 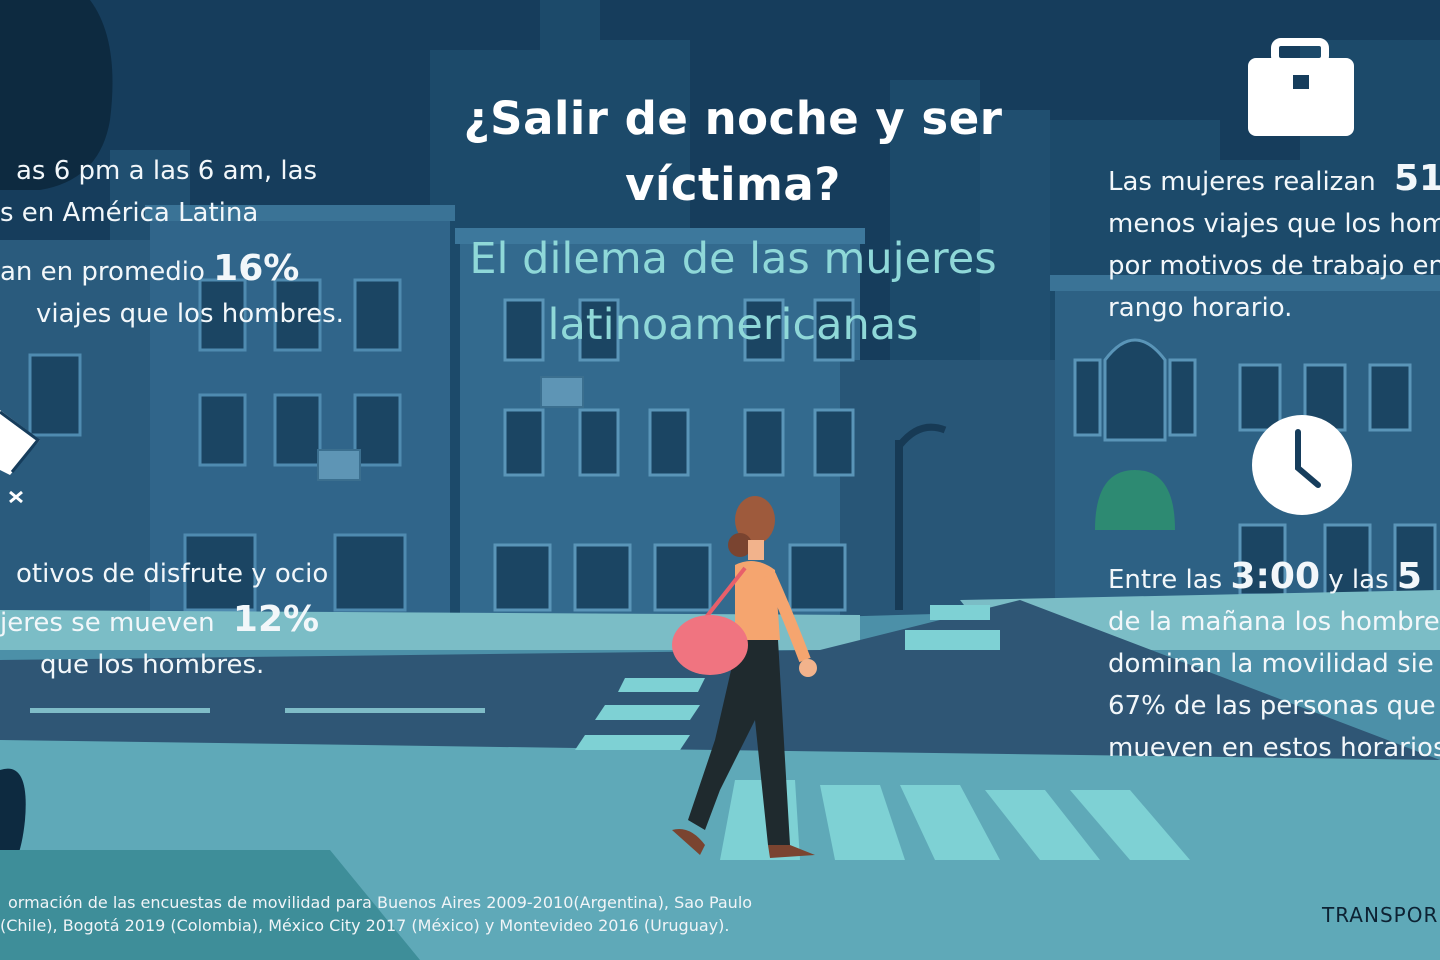 I want to click on right-block-1-line-4: rango horario., so click(x=1200, y=308).